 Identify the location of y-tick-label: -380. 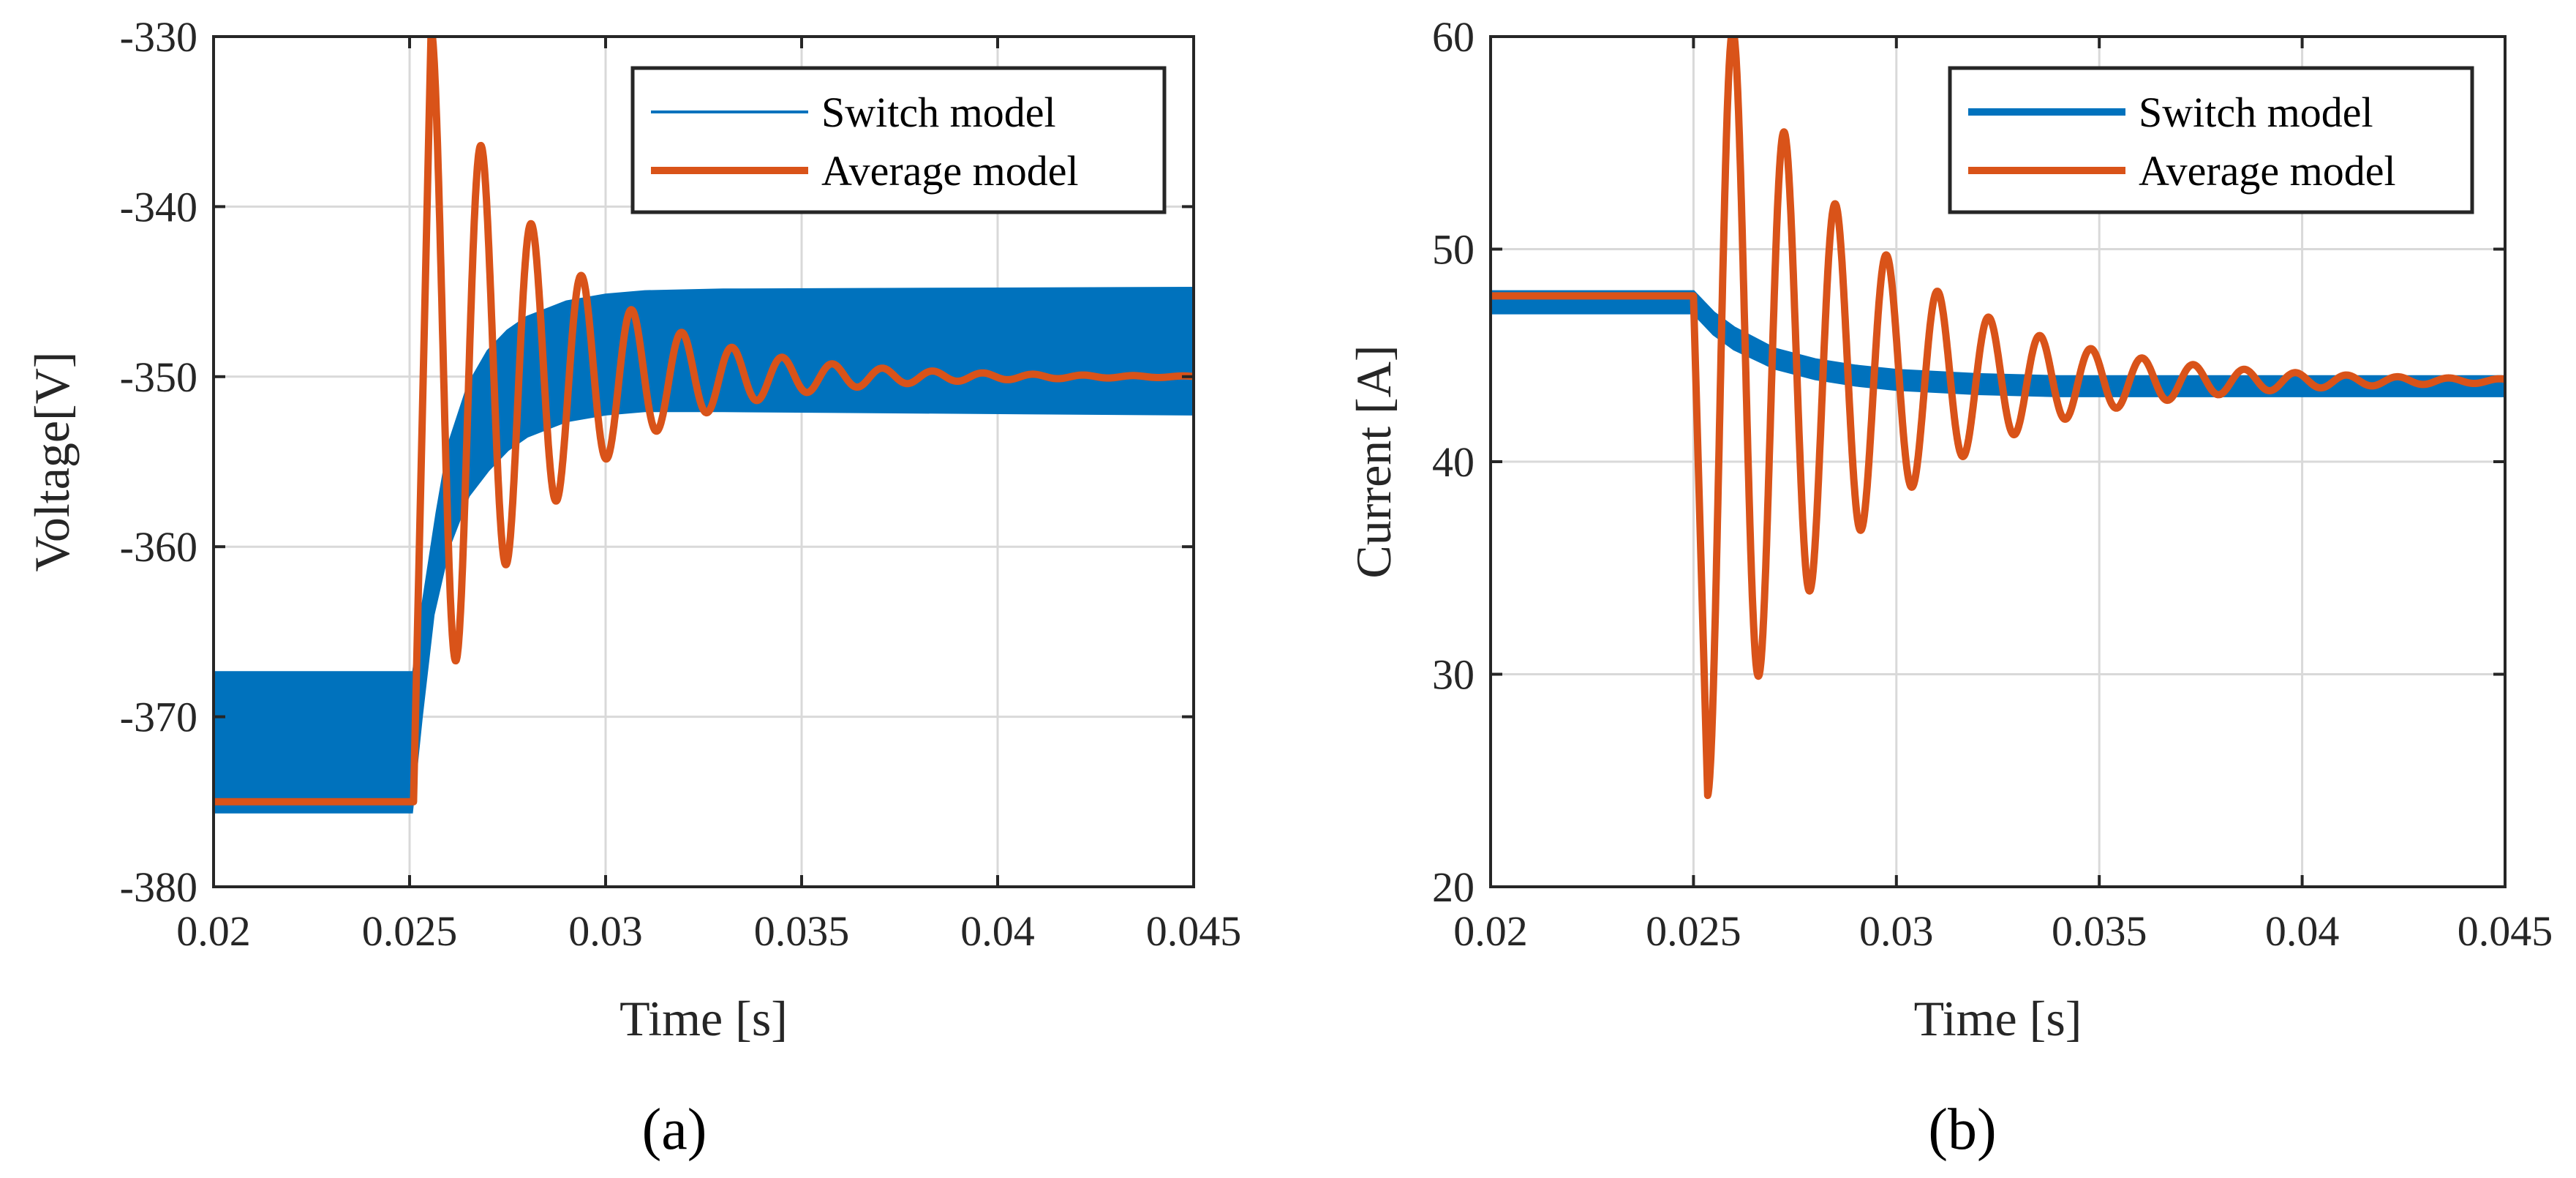
(158, 887).